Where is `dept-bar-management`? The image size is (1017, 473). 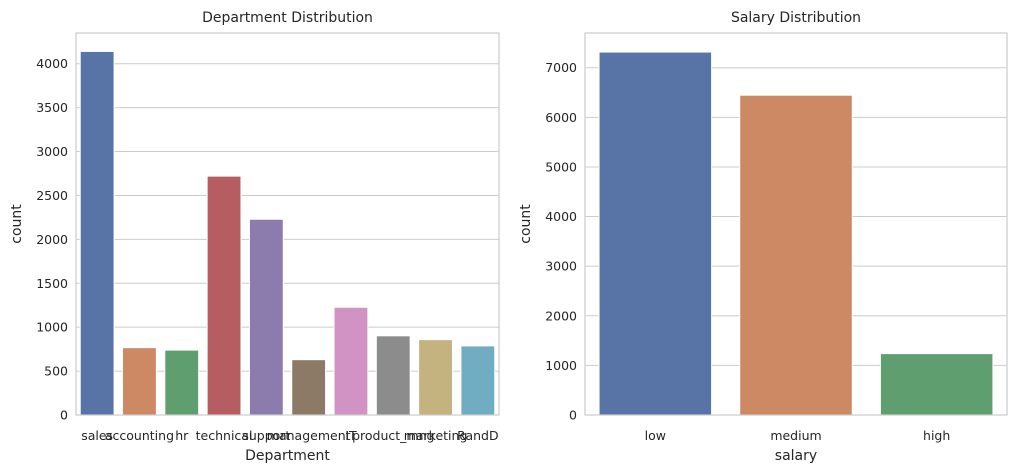 dept-bar-management is located at coordinates (309, 387).